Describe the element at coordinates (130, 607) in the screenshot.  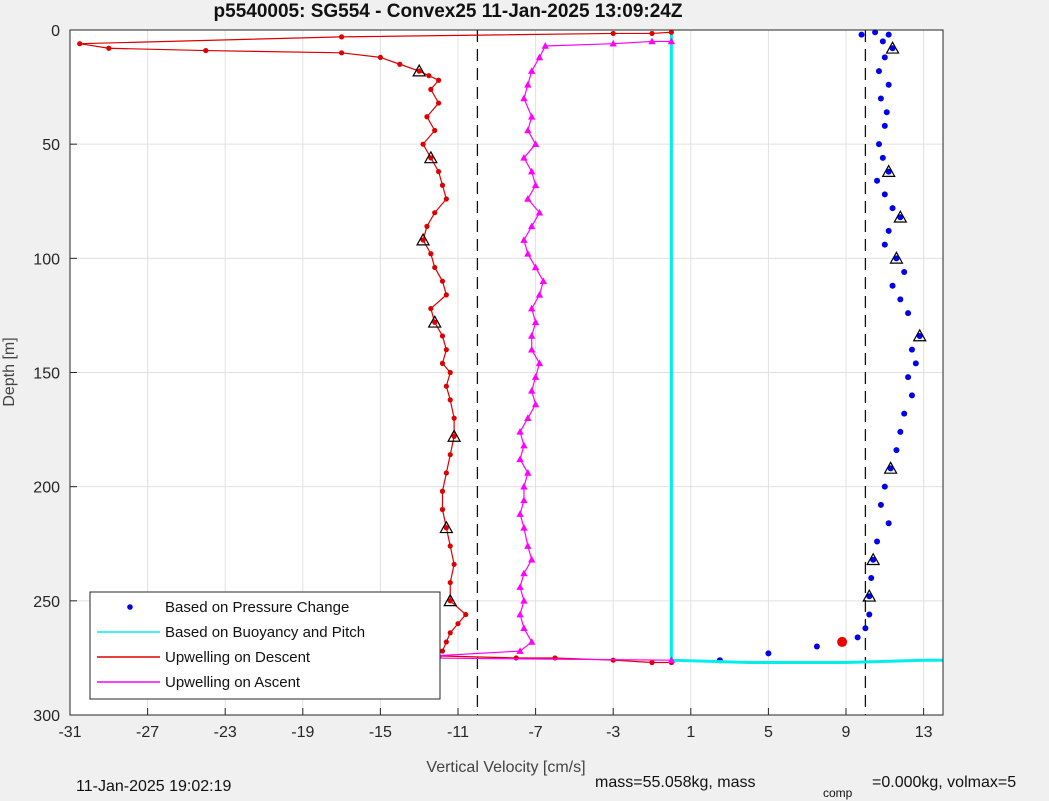
I see `legend-swatch` at that location.